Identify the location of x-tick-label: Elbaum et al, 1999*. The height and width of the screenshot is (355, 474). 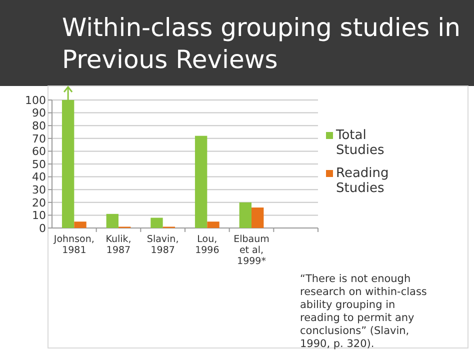
(252, 250).